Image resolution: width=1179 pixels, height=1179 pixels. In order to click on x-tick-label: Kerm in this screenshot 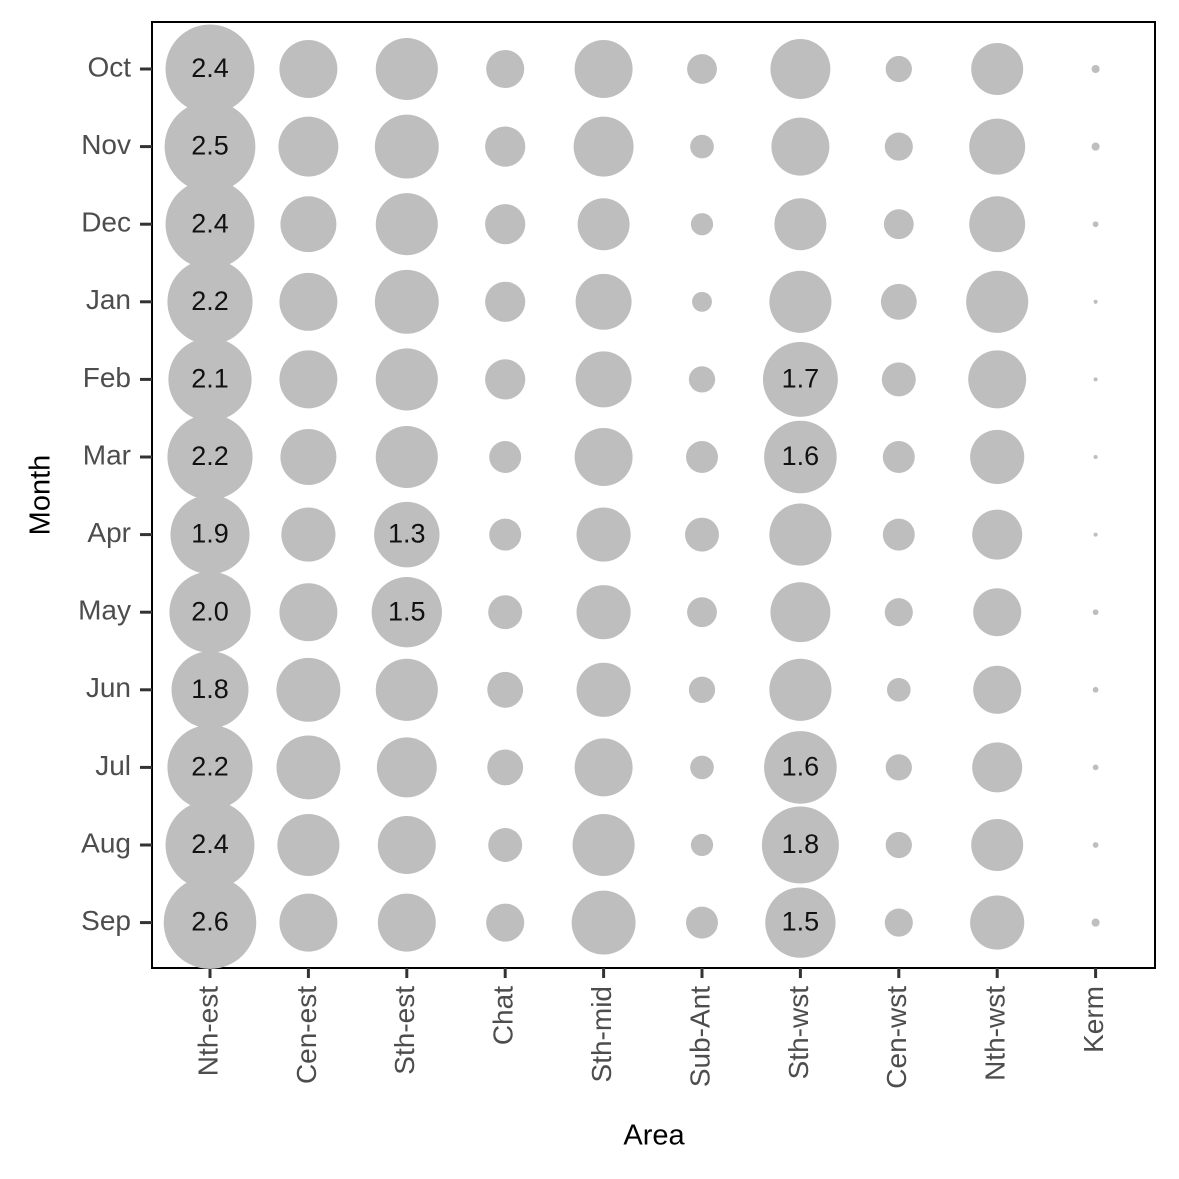, I will do `click(1093, 1019)`.